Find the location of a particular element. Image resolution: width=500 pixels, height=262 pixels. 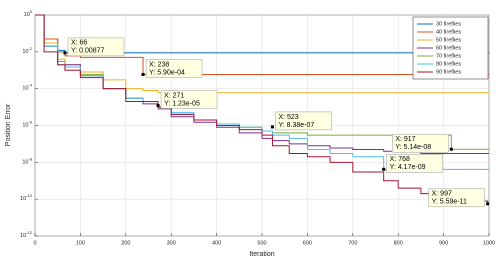

legend-label: 80 fireflies is located at coordinates (448, 64).